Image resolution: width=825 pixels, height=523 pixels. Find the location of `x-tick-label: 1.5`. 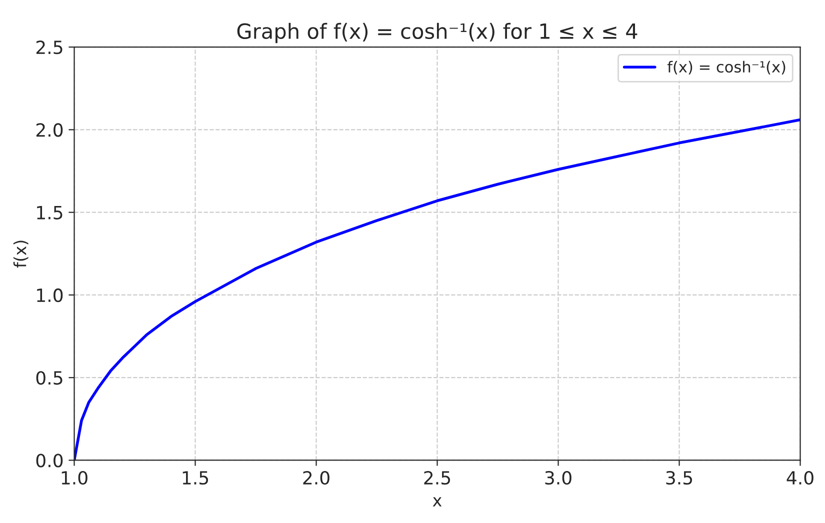

x-tick-label: 1.5 is located at coordinates (195, 478).